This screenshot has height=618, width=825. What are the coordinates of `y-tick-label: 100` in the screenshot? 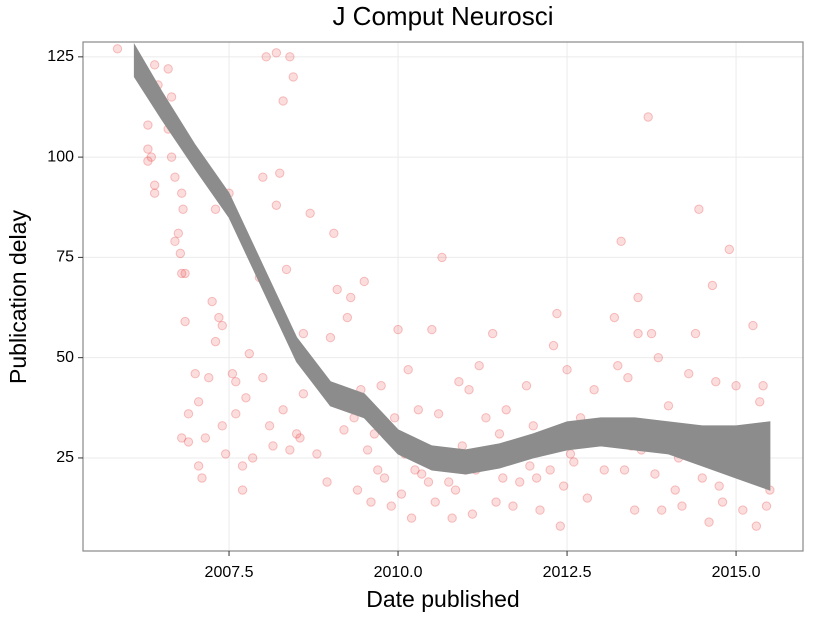 It's located at (60, 156).